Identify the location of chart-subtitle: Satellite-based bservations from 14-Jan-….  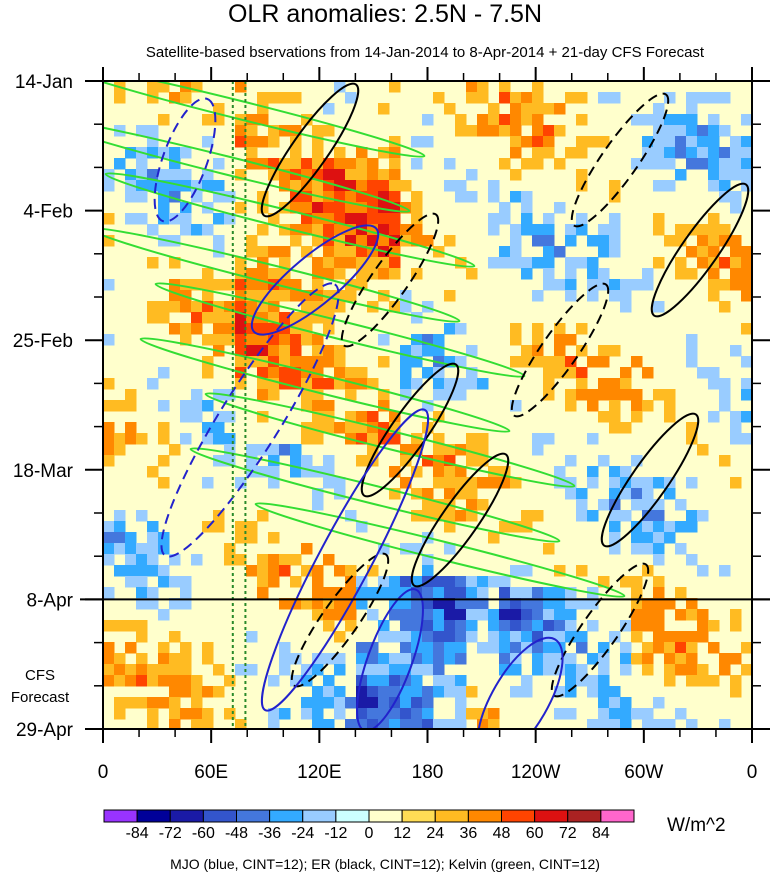
(425, 52).